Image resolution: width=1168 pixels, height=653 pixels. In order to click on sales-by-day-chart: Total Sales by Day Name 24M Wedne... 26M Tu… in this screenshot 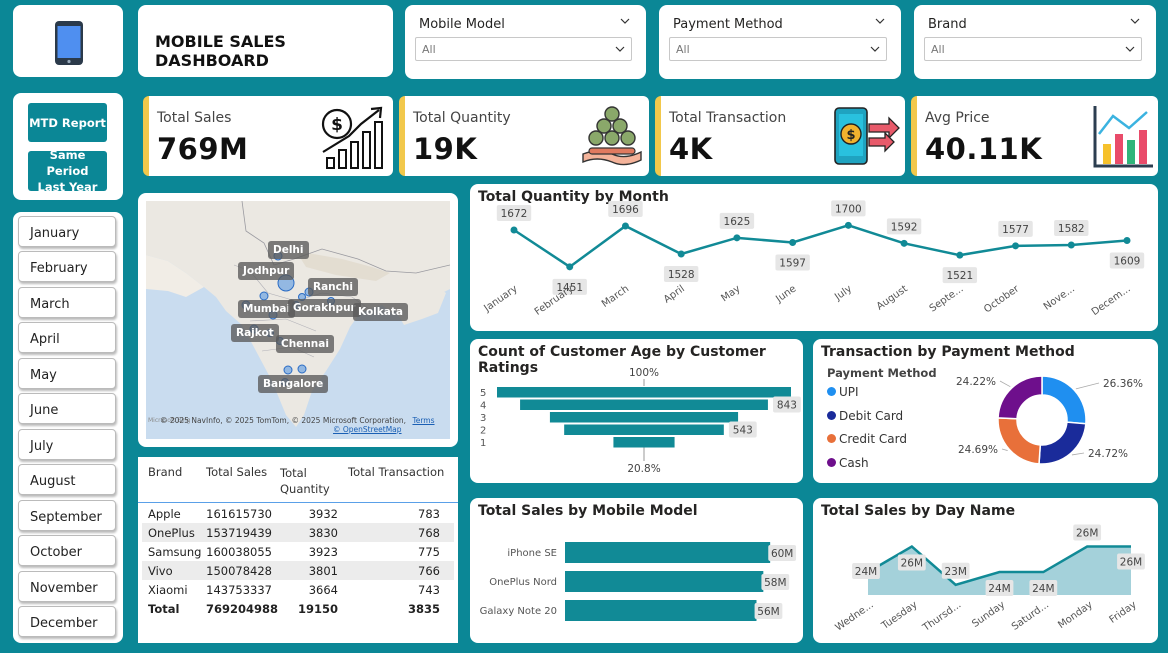, I will do `click(985, 570)`.